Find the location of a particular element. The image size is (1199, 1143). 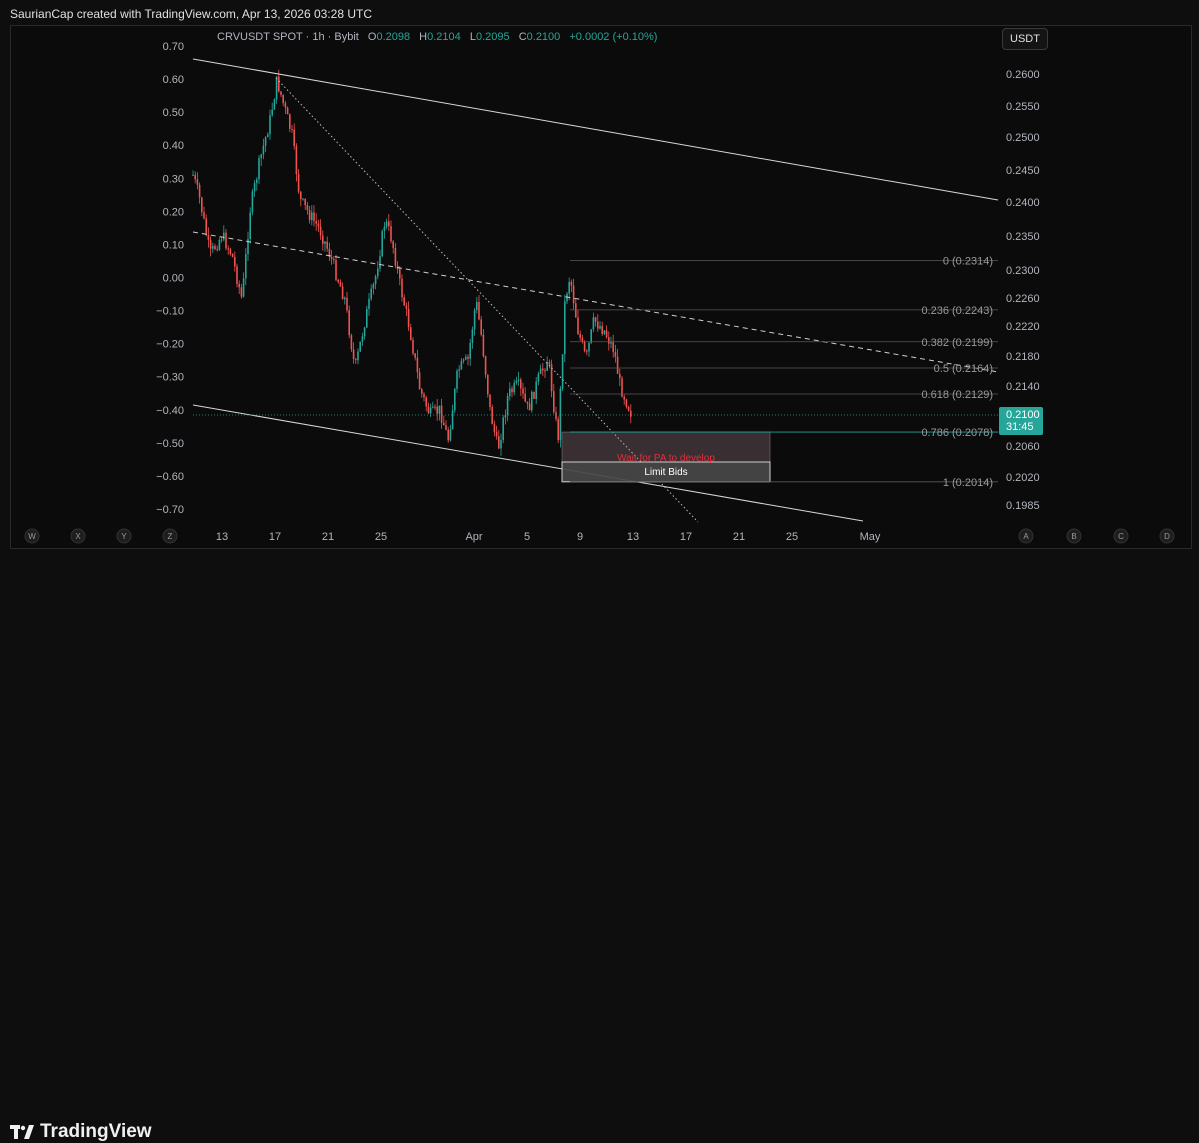

countdown-value: 31:45 is located at coordinates (1020, 427).